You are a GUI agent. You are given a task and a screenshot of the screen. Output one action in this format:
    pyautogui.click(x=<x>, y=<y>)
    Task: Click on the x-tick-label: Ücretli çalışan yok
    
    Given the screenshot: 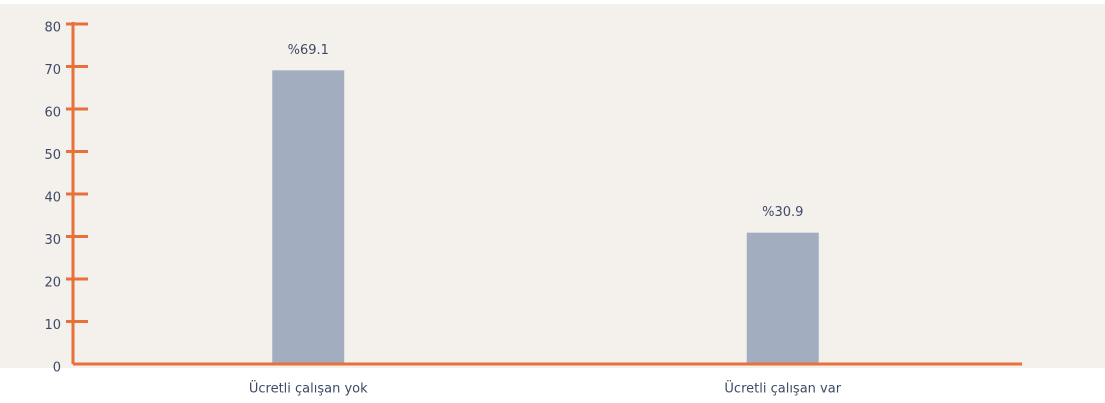 What is the action you would take?
    pyautogui.click(x=308, y=388)
    